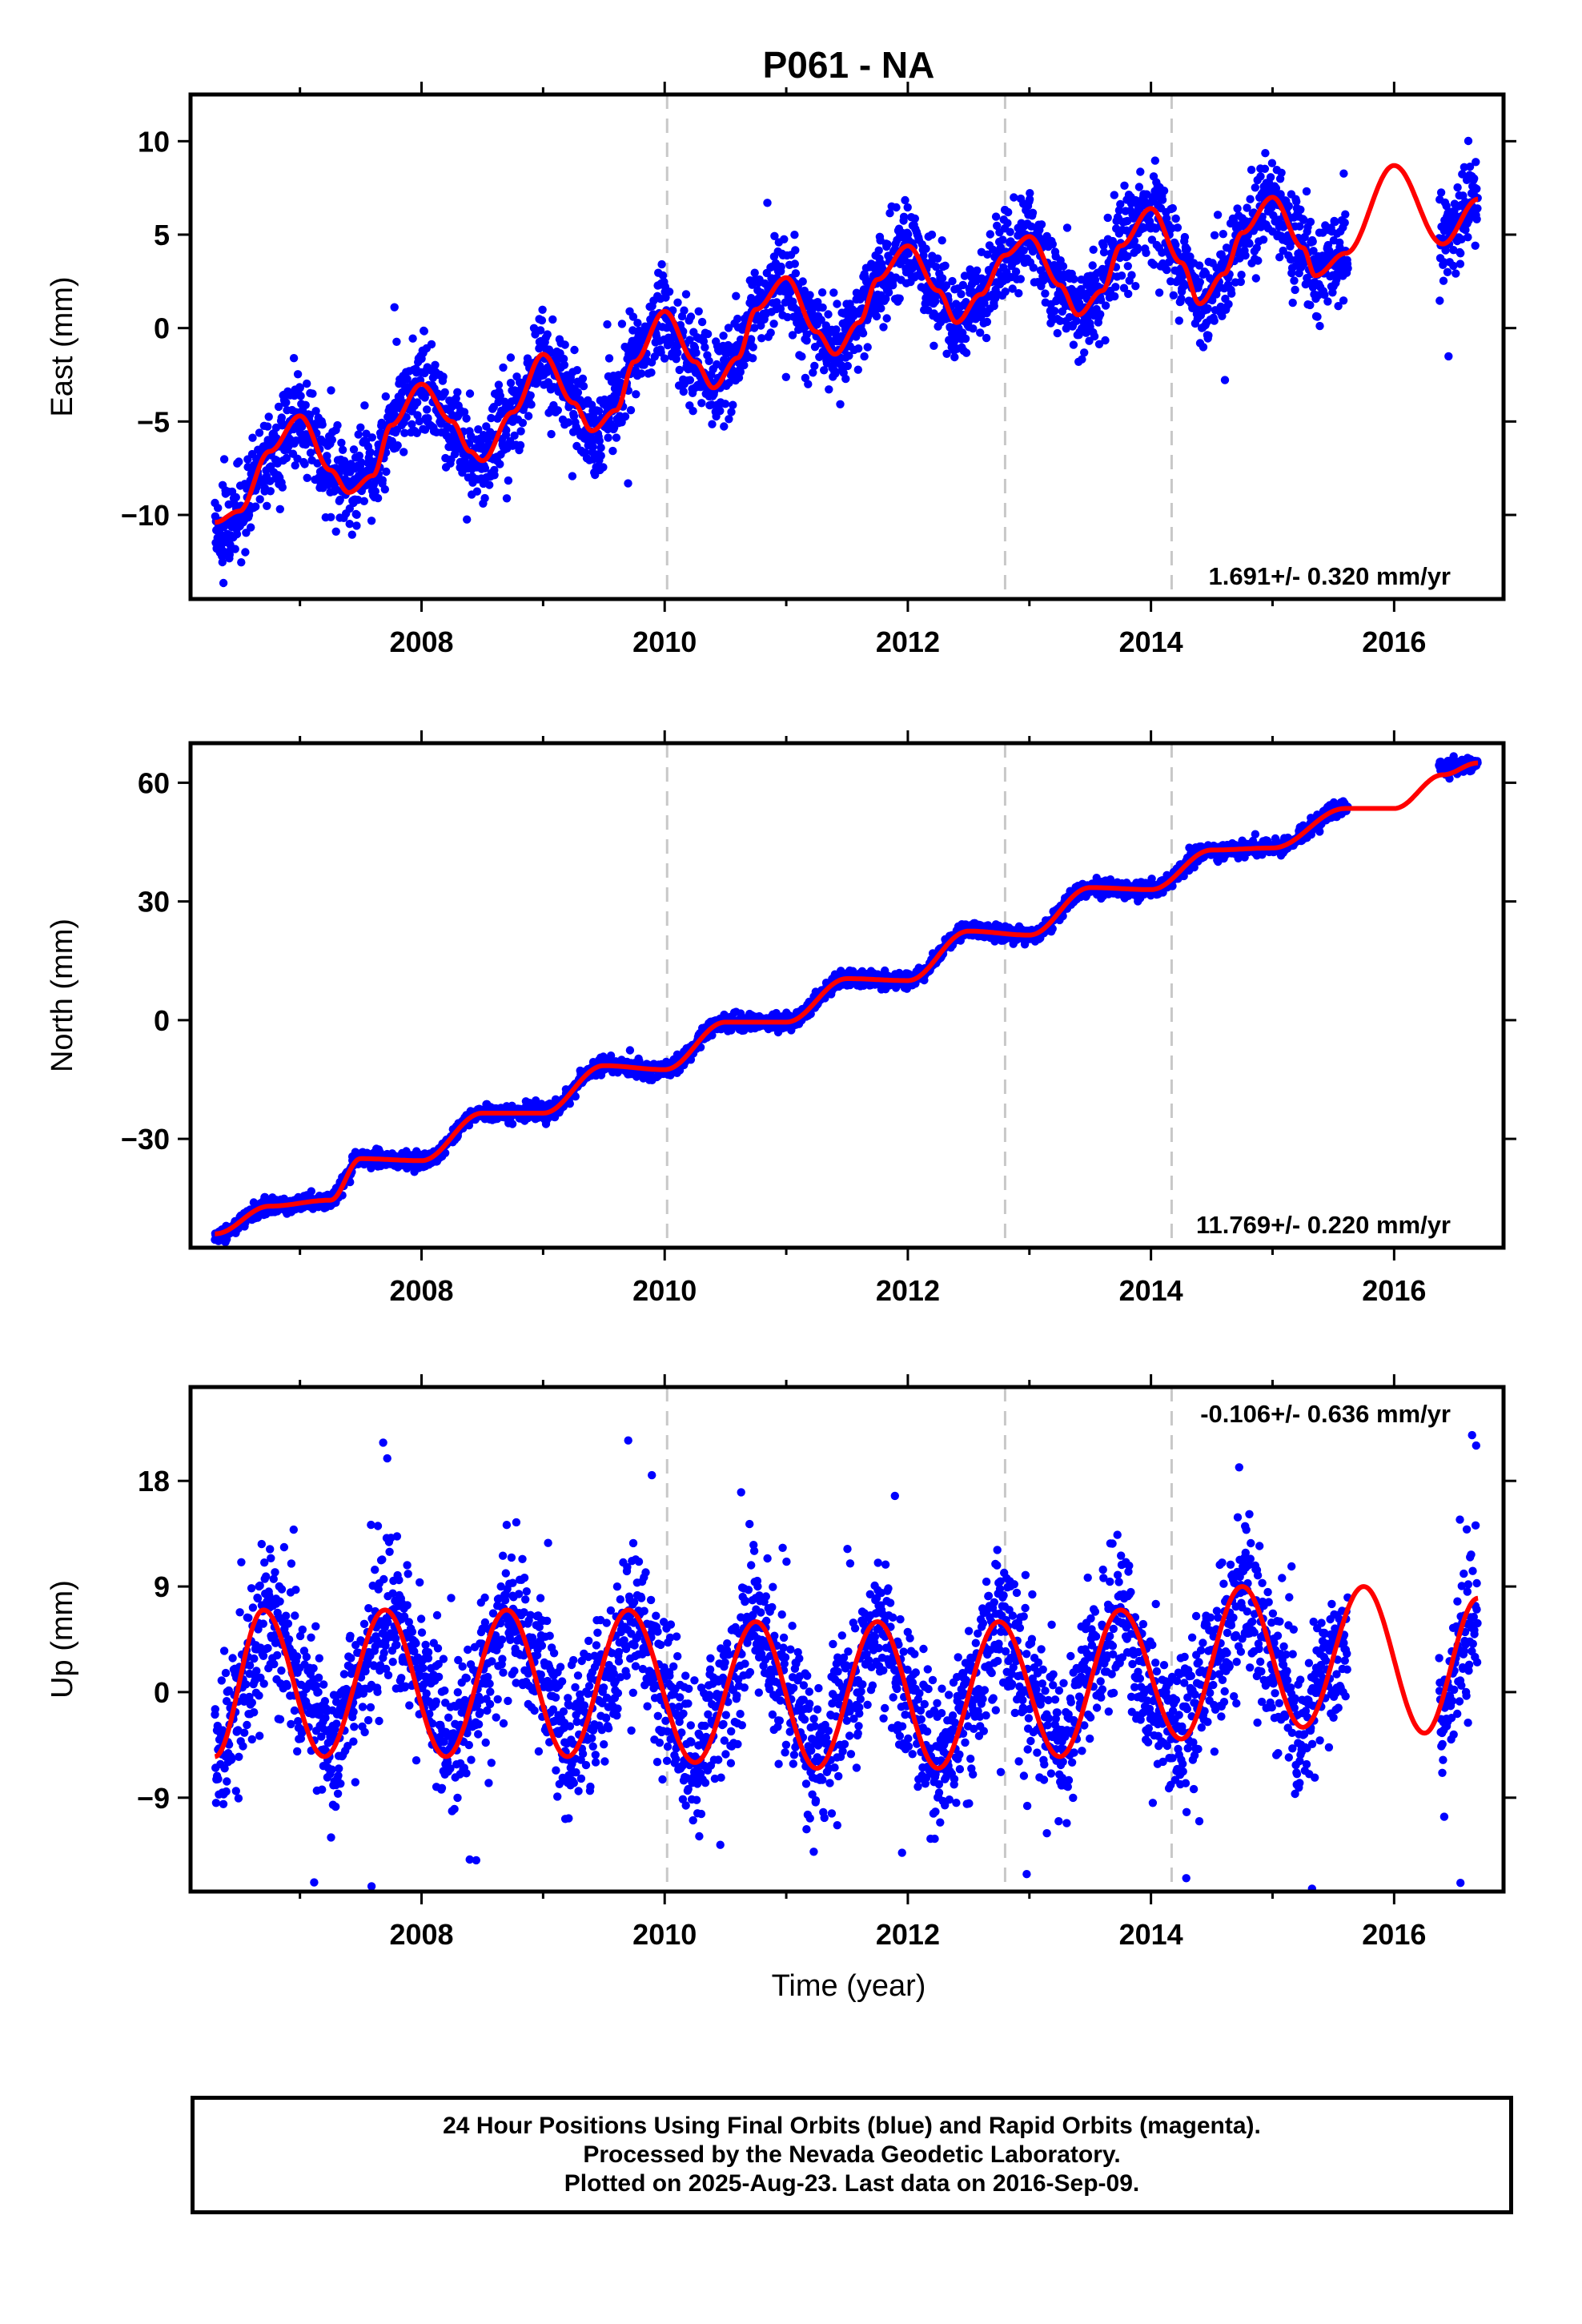 The height and width of the screenshot is (2324, 1582). Describe the element at coordinates (421, 641) in the screenshot. I see `x-tick-label: 2008` at that location.